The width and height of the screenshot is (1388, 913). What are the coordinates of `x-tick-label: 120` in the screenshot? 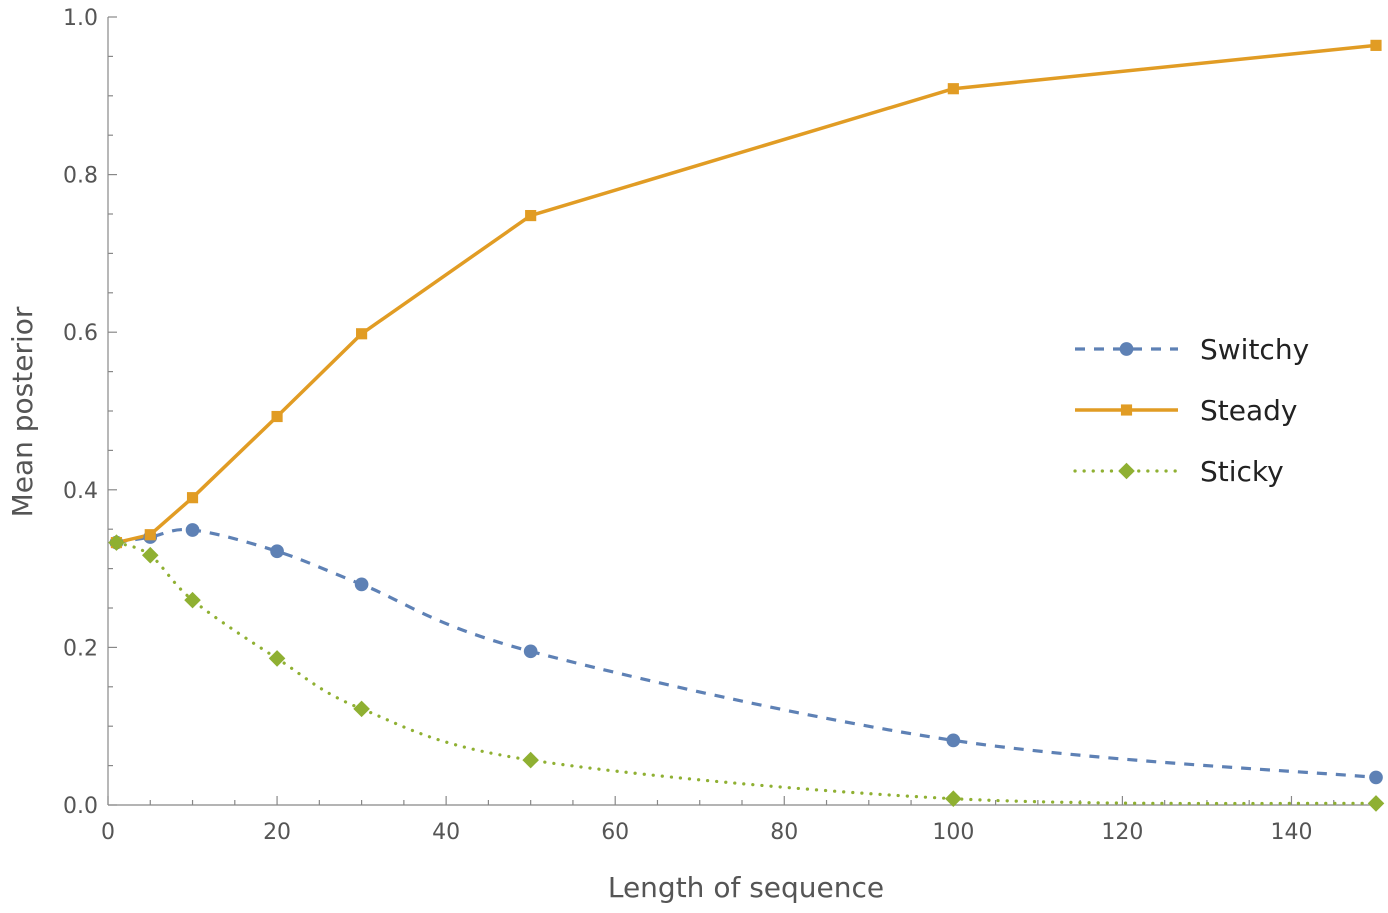 It's located at (1122, 832).